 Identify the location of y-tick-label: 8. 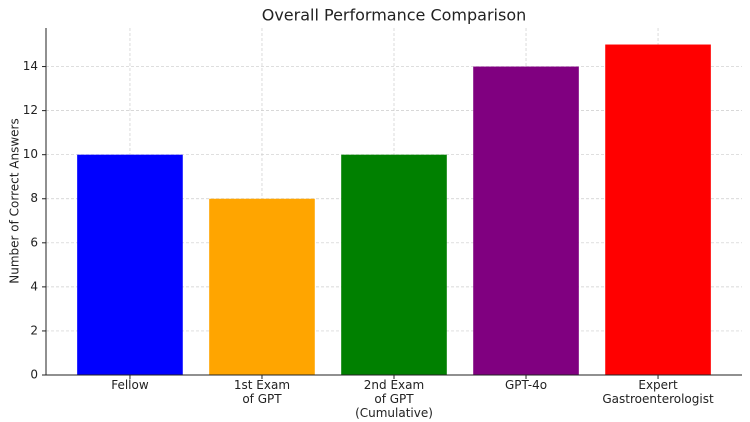
(34, 198).